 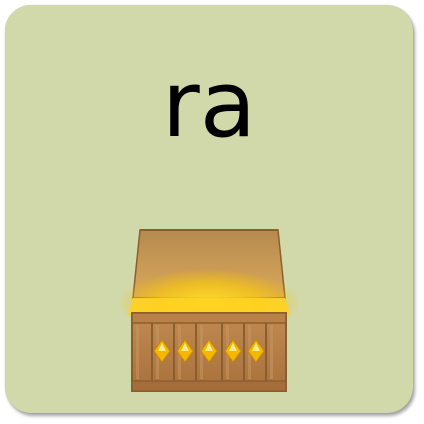 What do you see at coordinates (209, 104) in the screenshot?
I see `word-text: ra` at bounding box center [209, 104].